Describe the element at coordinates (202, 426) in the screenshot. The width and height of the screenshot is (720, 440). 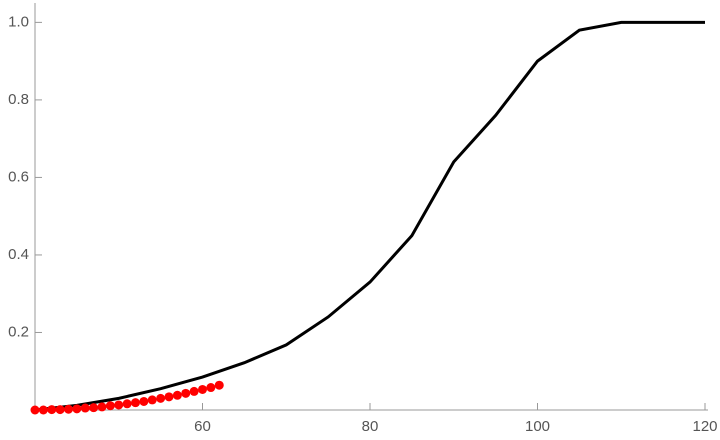
I see `x-tick-label: 60` at that location.